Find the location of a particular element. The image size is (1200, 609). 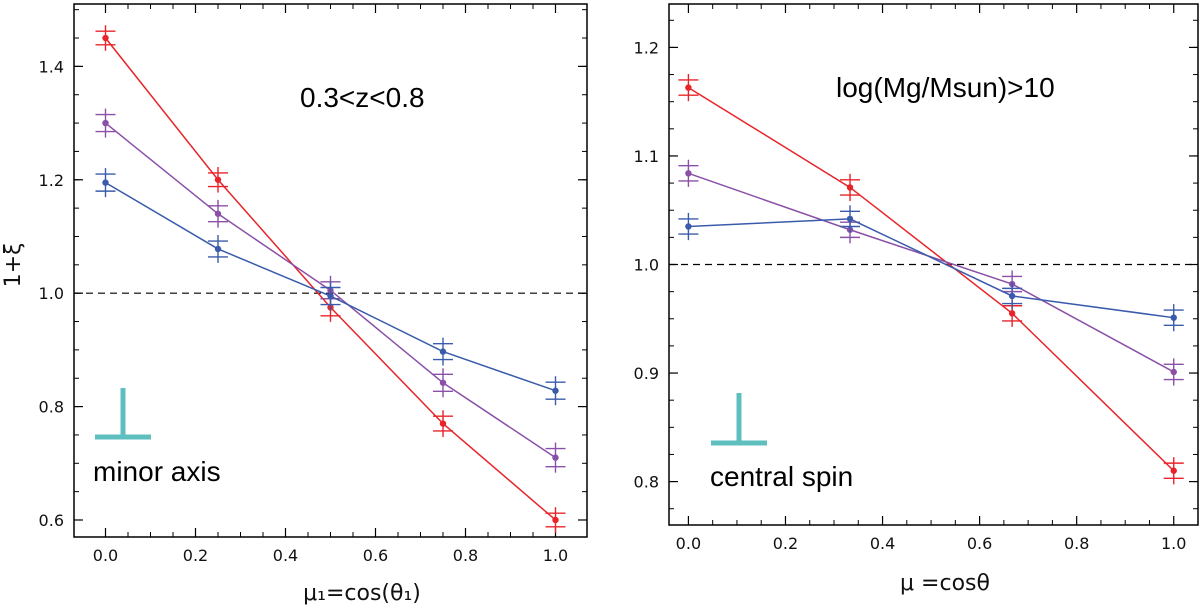

y-tick-label: 1.4 is located at coordinates (51, 66).